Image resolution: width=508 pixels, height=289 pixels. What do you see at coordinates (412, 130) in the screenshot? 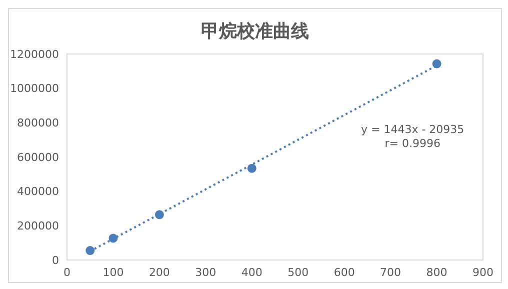
I see `annotation: y = 1443x - 20935` at bounding box center [412, 130].